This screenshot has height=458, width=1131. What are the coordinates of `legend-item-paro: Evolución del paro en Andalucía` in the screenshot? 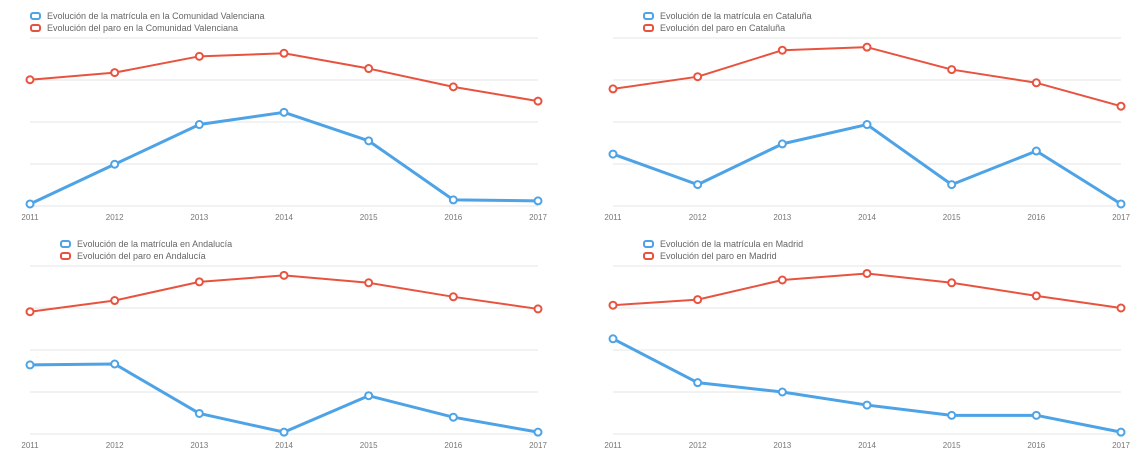 It's located at (146, 256).